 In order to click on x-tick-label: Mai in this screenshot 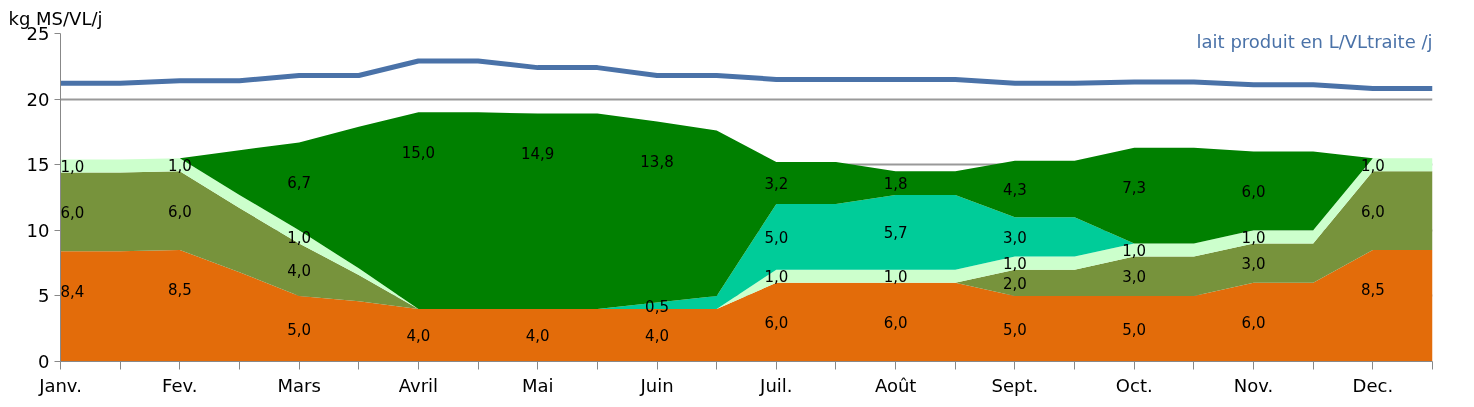, I will do `click(537, 385)`.